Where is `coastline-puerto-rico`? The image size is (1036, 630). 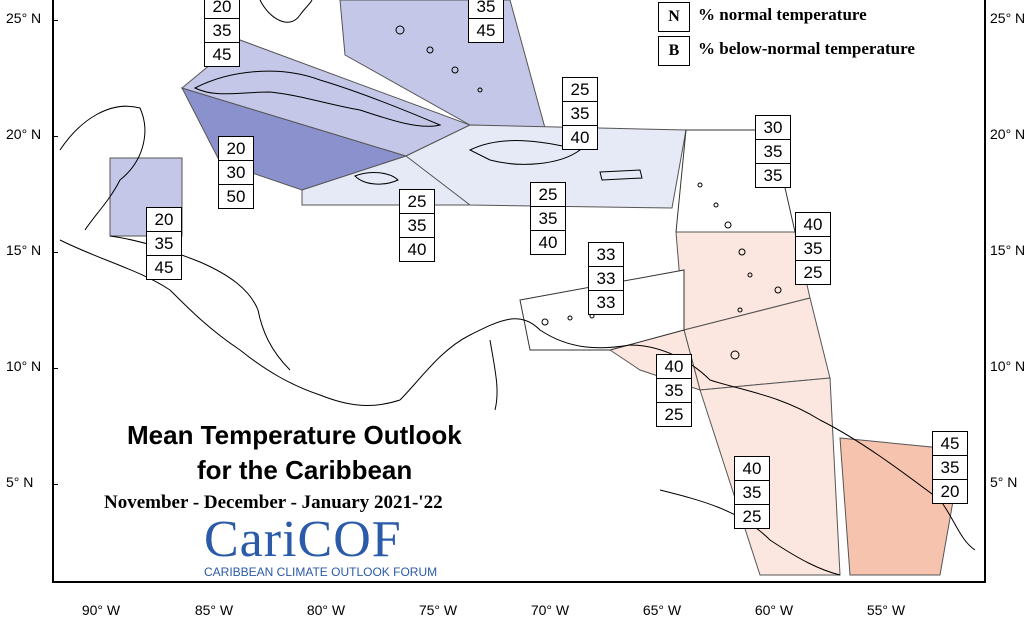 coastline-puerto-rico is located at coordinates (621, 175).